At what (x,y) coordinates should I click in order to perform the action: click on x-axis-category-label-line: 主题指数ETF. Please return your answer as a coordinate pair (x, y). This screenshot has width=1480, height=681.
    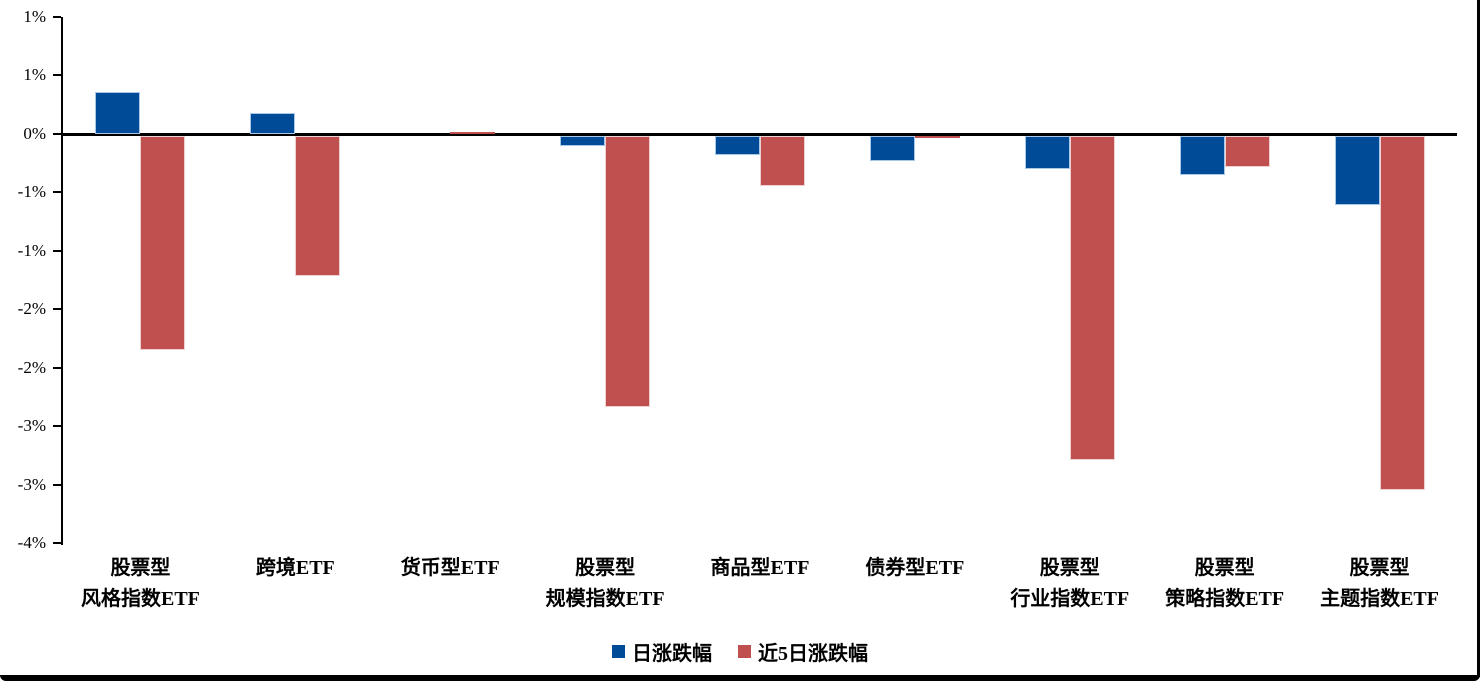
    Looking at the image, I should click on (1379, 599).